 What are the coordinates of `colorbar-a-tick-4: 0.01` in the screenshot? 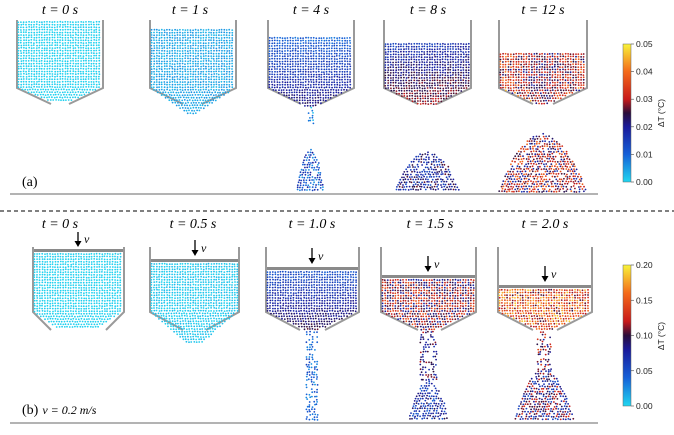 It's located at (644, 154).